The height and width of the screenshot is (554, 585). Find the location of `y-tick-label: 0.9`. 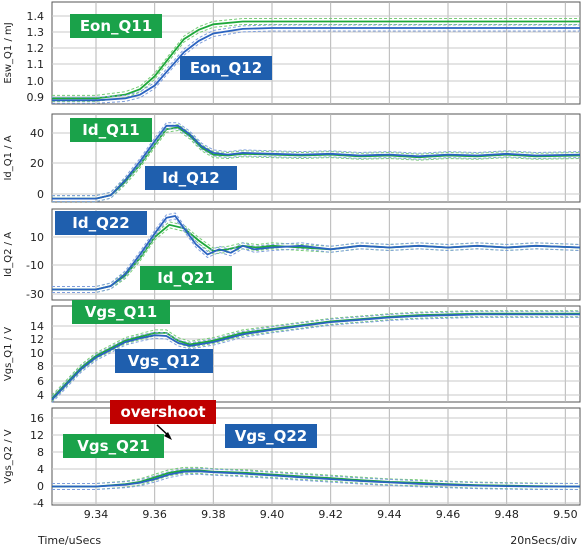

y-tick-label: 0.9 is located at coordinates (36, 97).